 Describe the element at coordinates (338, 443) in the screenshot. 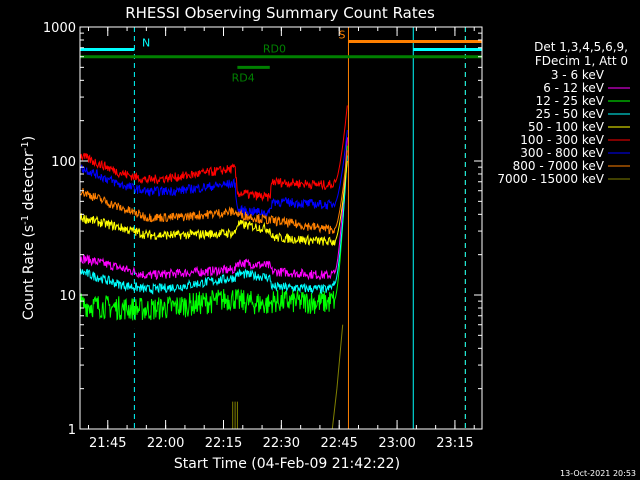

I see `x-tick-label: 22:45` at that location.